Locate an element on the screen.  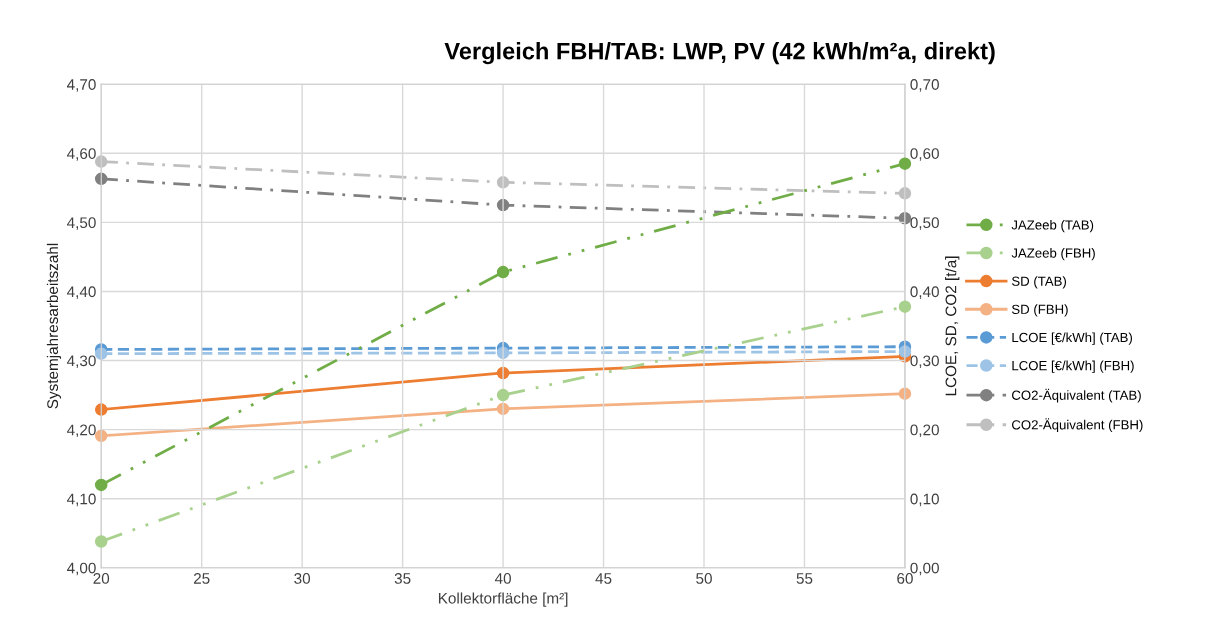
y-tick-label: 4,10 is located at coordinates (81, 500).